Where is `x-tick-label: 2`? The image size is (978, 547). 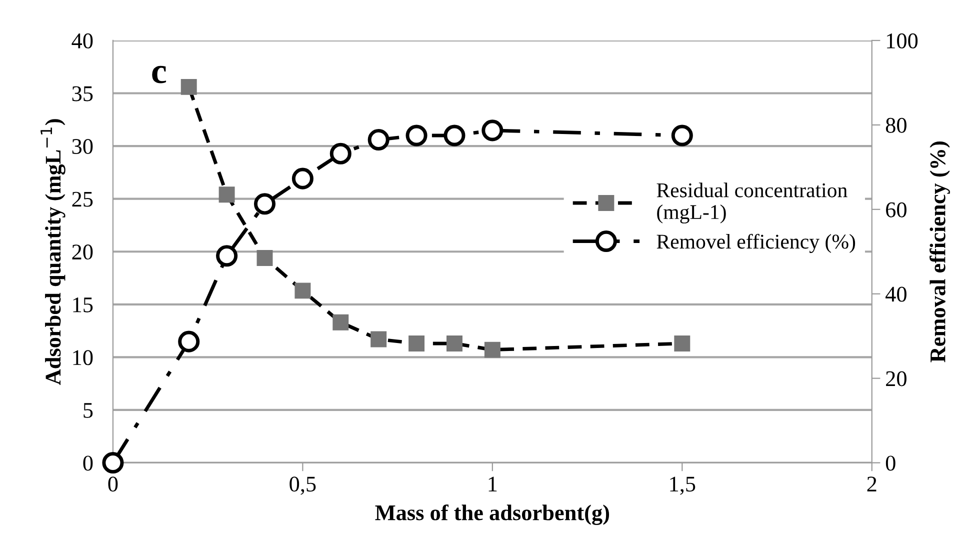 x-tick-label: 2 is located at coordinates (871, 484).